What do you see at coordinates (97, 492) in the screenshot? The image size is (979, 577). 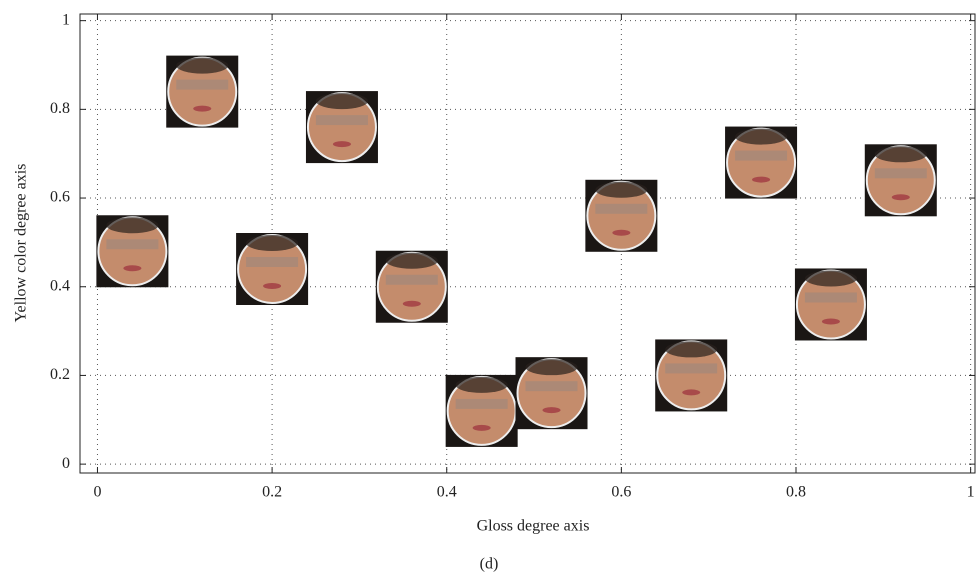 I see `x-tick-label: 0` at bounding box center [97, 492].